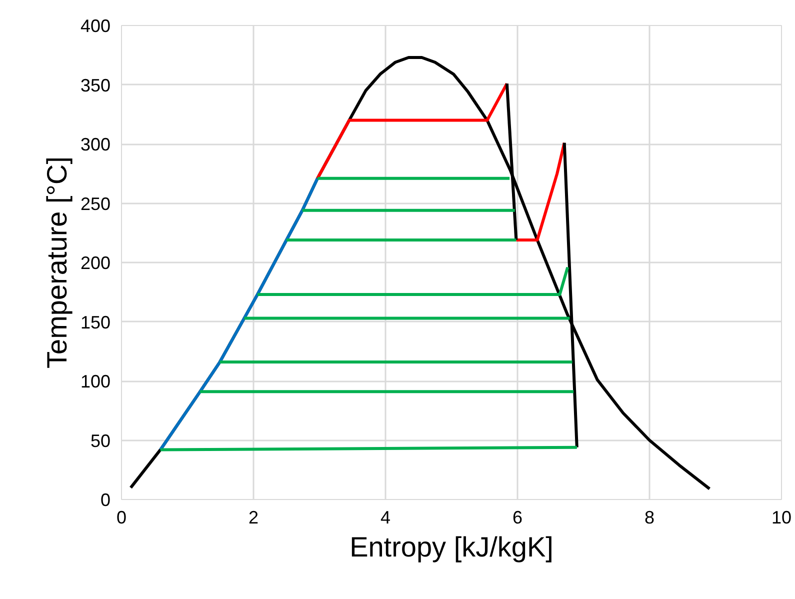  What do you see at coordinates (95, 382) in the screenshot?
I see `y-tick-label: 100` at bounding box center [95, 382].